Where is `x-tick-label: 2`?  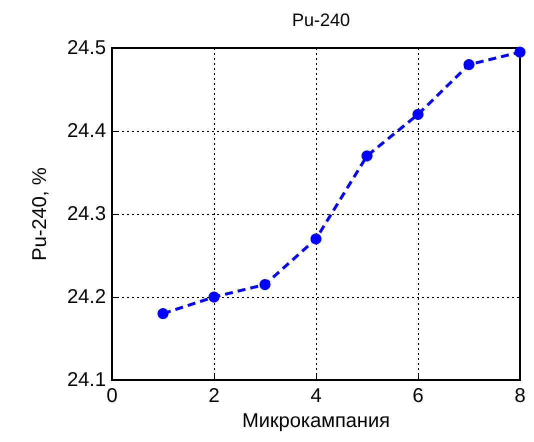 x-tick-label: 2 is located at coordinates (214, 396).